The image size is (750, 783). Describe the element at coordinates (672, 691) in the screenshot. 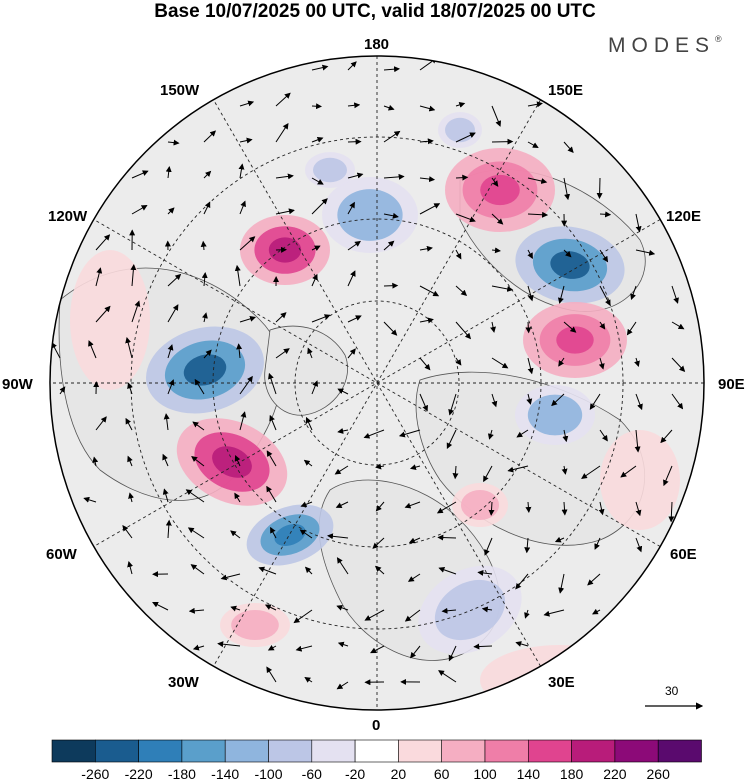

I see `reference-vector-label: 30` at that location.